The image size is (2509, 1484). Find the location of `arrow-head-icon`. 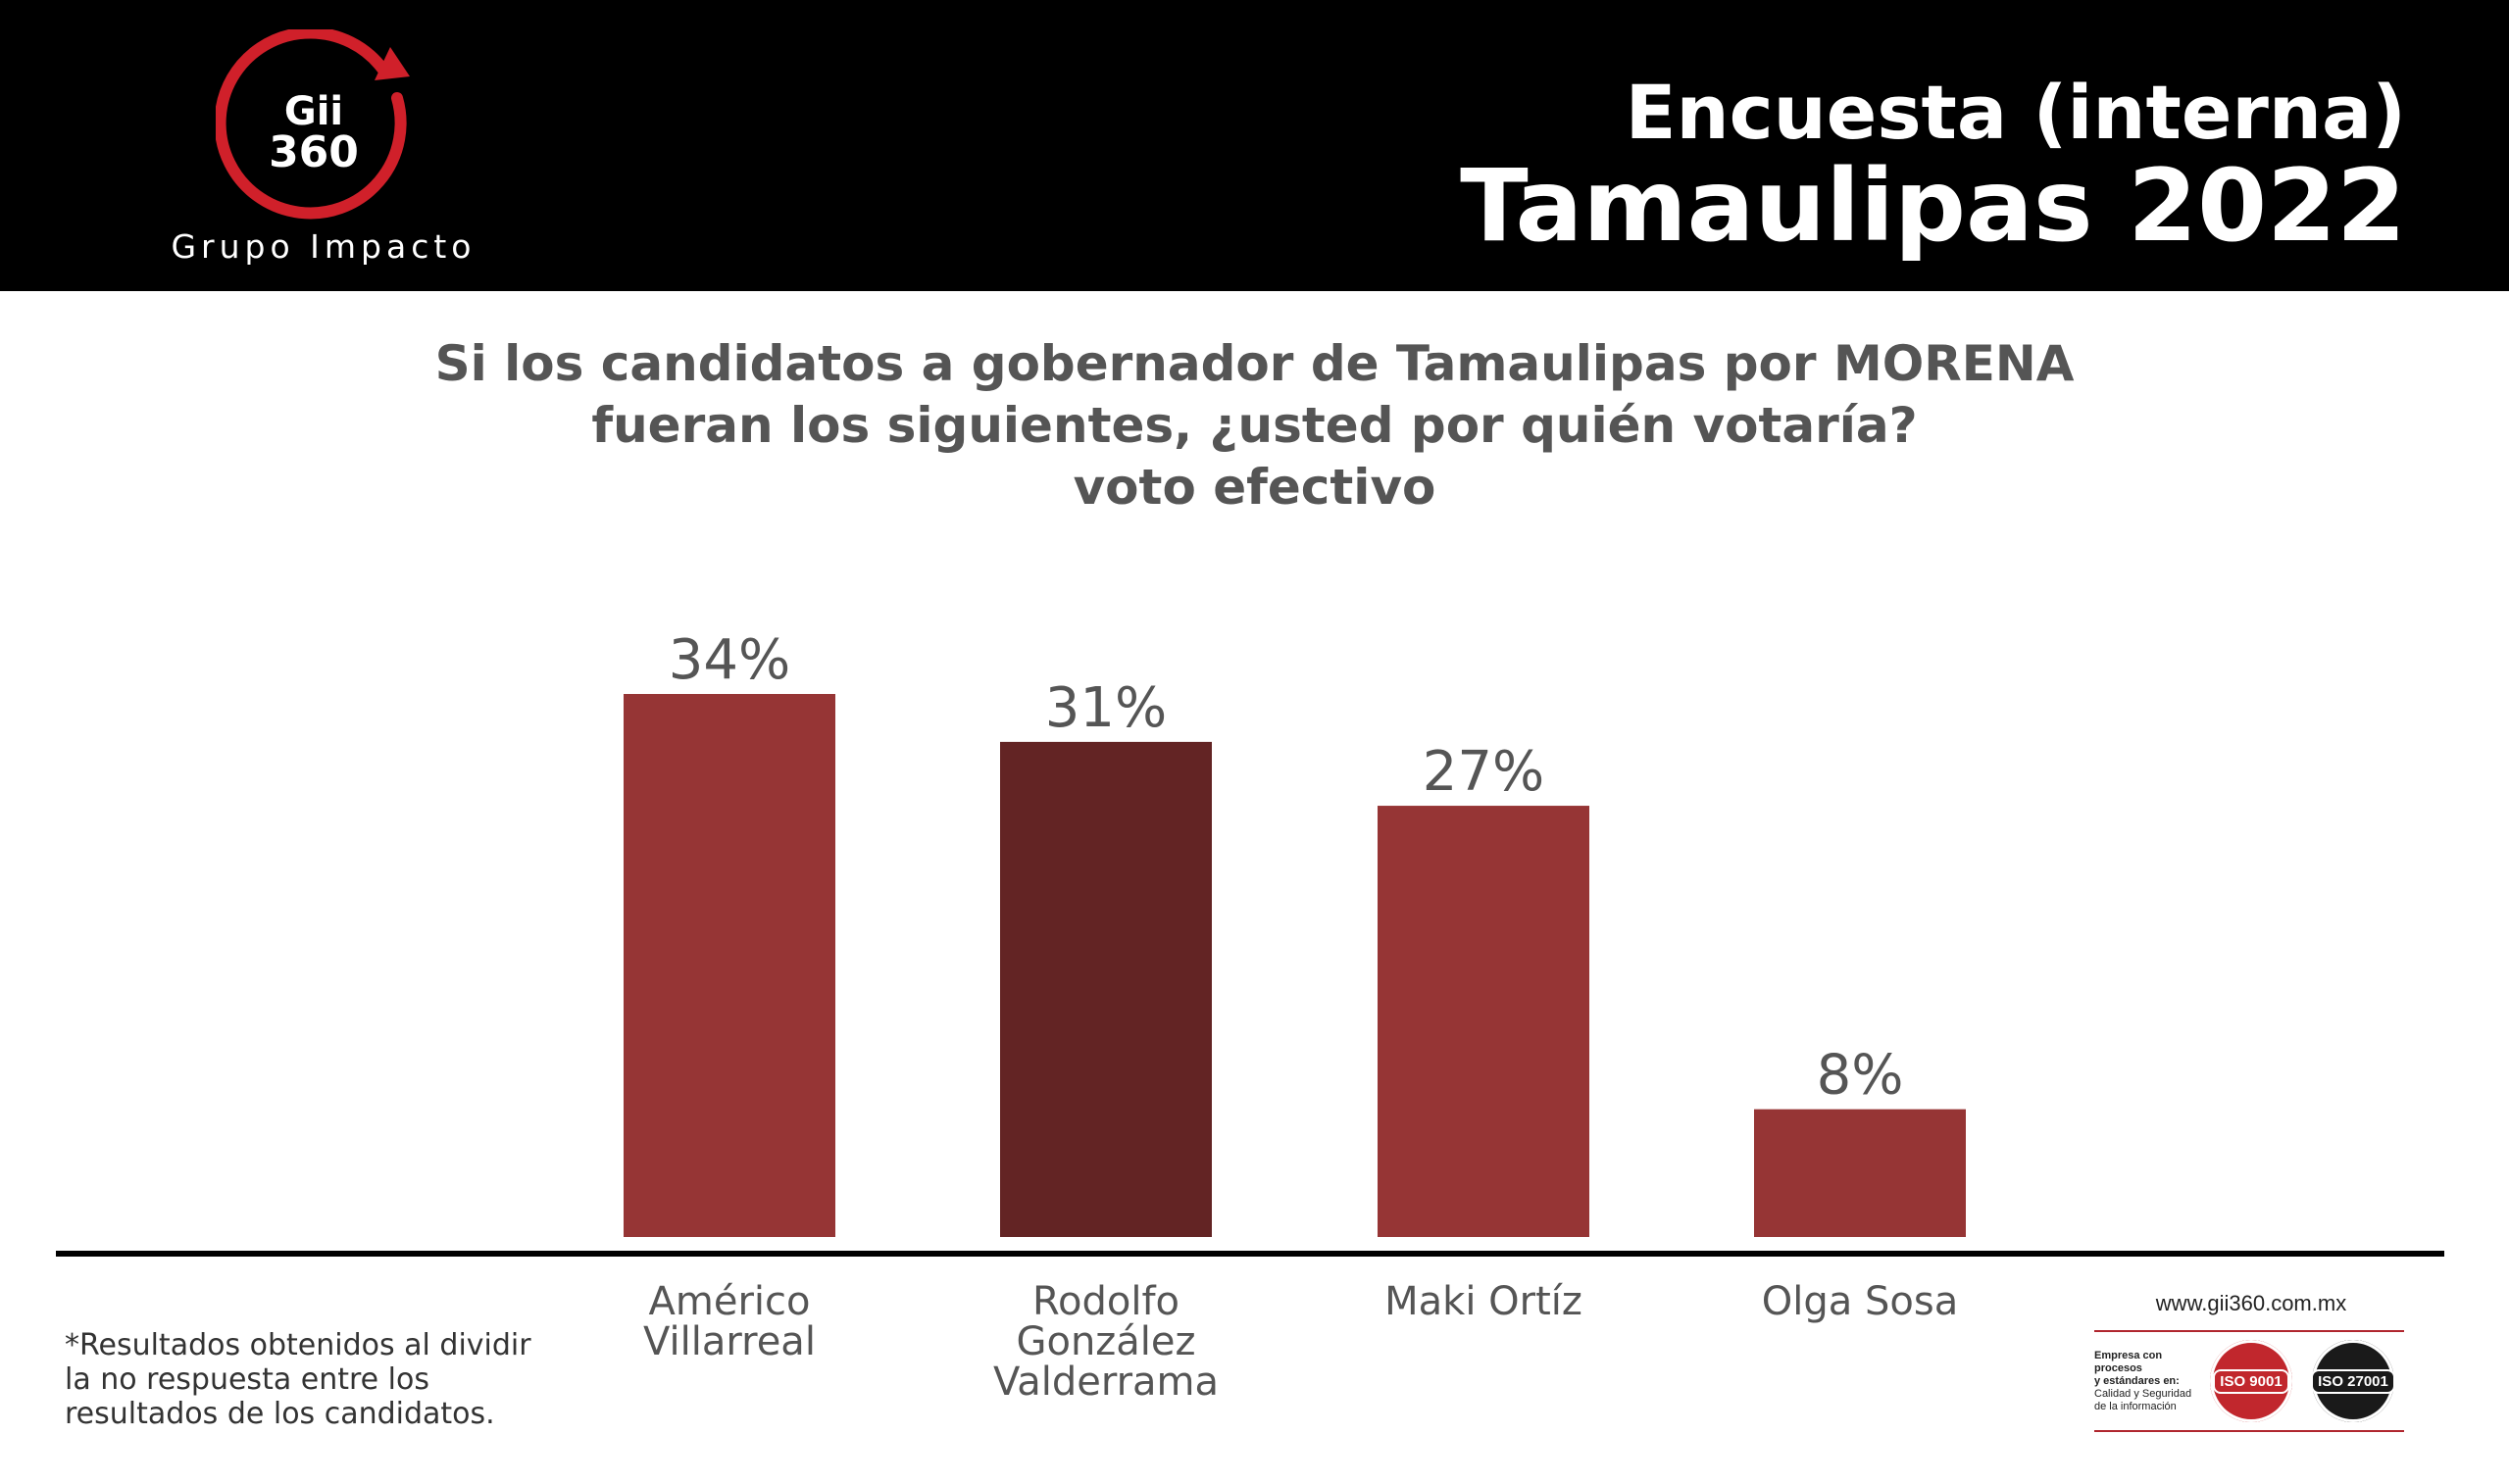

arrow-head-icon is located at coordinates (393, 63).